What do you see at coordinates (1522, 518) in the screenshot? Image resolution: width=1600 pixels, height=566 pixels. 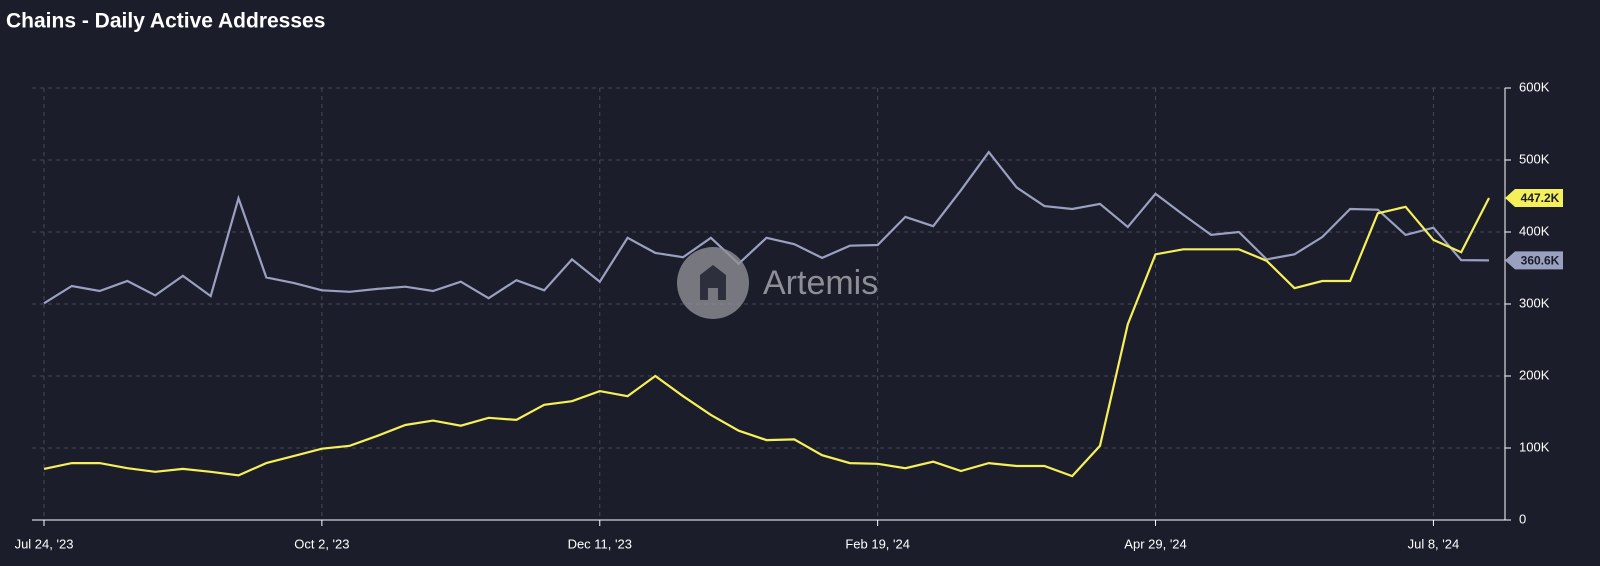 I see `y-tick-label: 0` at bounding box center [1522, 518].